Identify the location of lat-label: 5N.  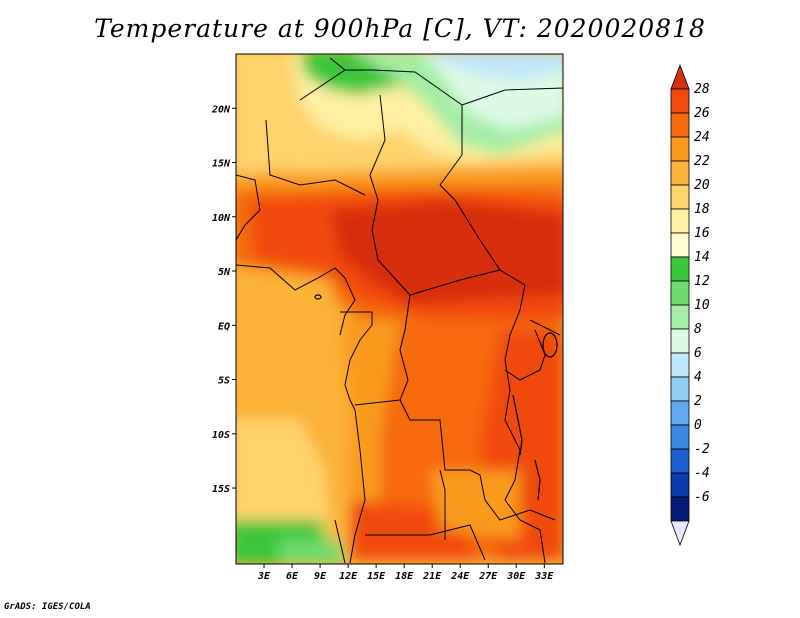
(224, 272).